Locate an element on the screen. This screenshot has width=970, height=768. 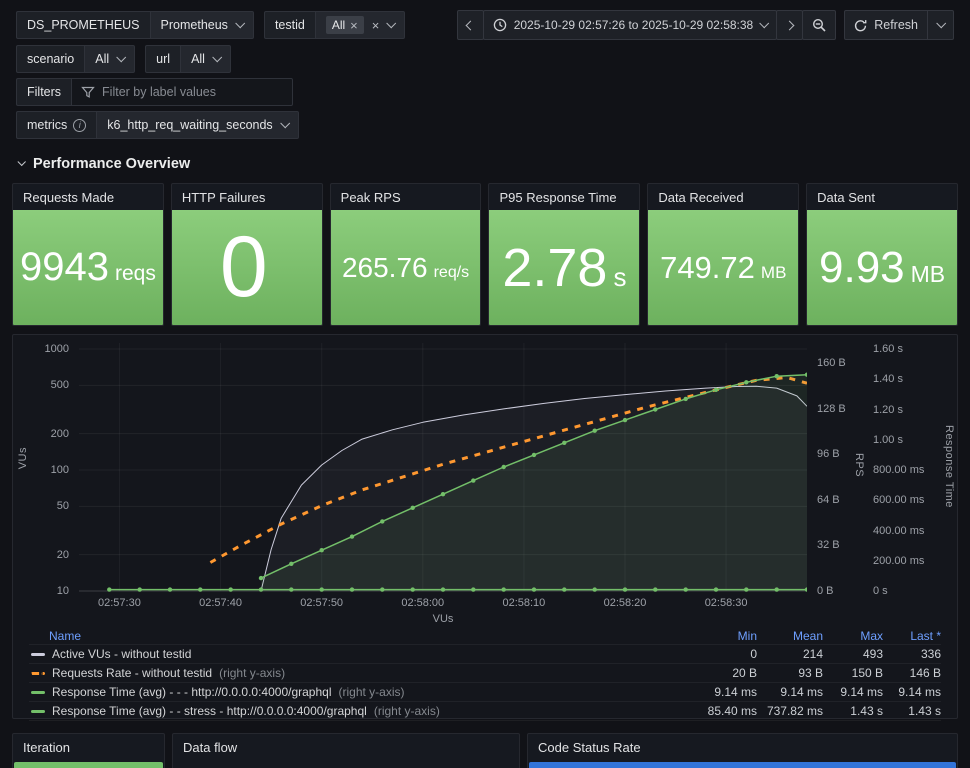
axis-tick-label: 64 B is located at coordinates (828, 499).